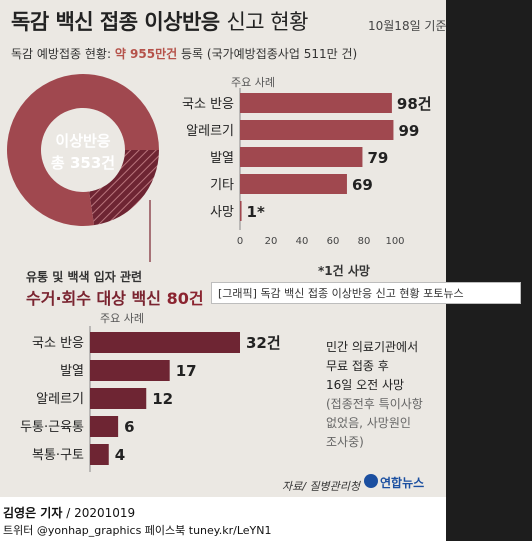 This screenshot has height=541, width=532. Describe the element at coordinates (129, 427) in the screenshot. I see `value-label: 6` at that location.